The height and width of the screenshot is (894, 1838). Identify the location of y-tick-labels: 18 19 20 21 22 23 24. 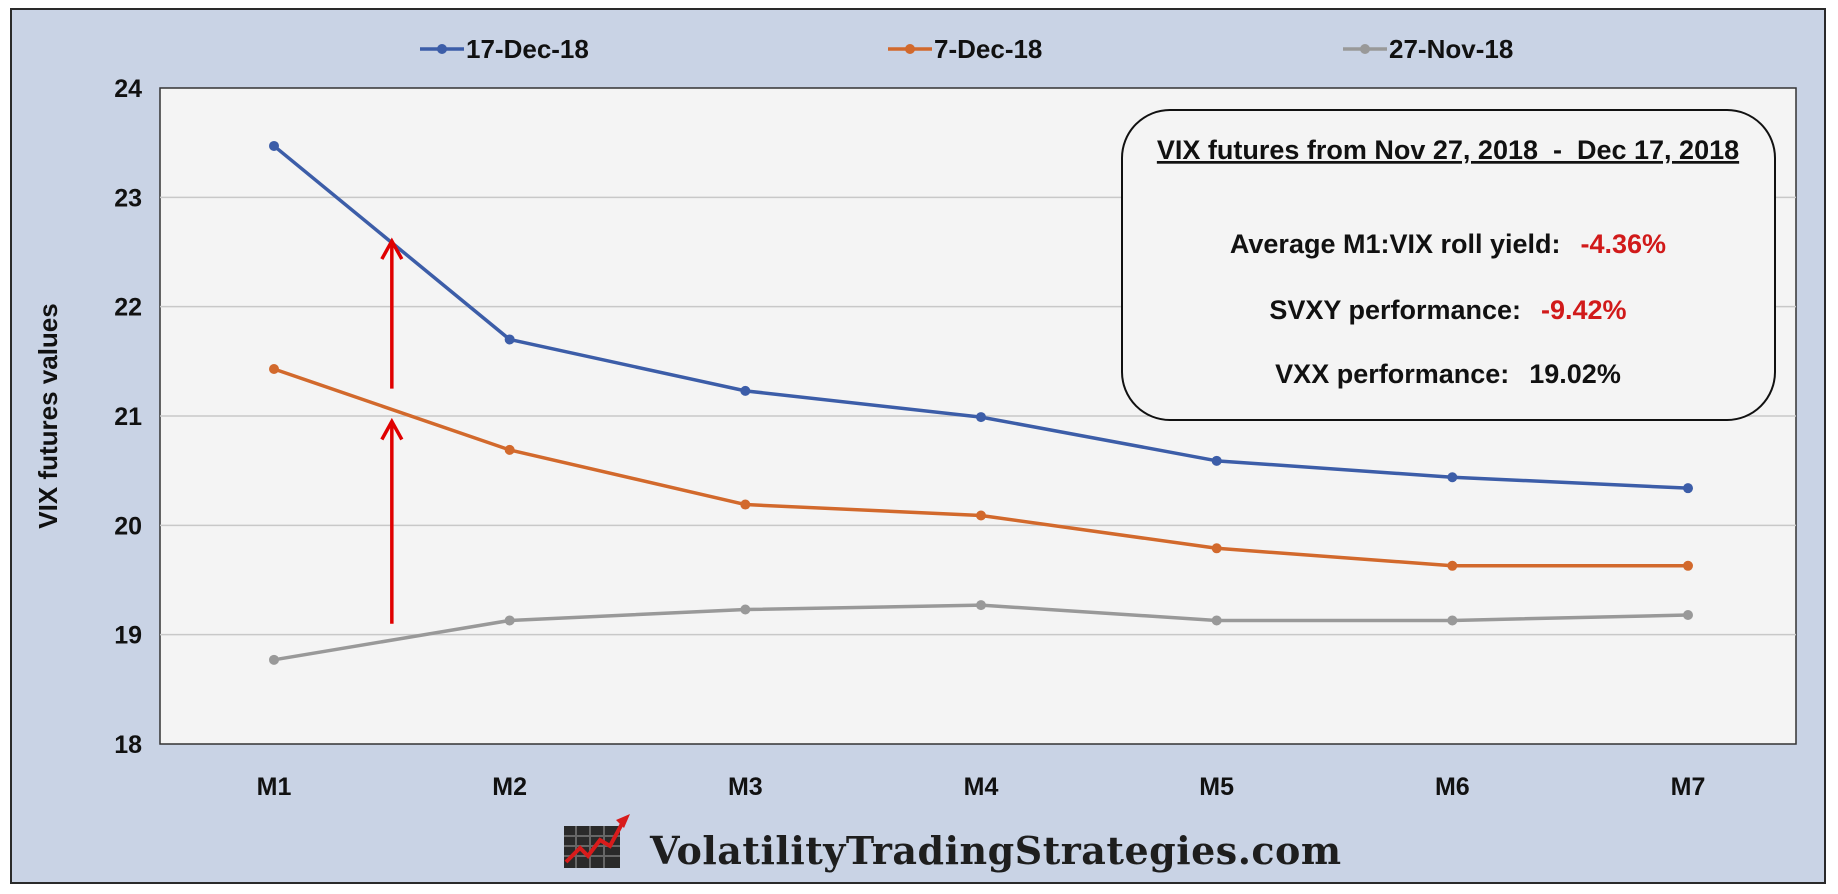
(128, 417).